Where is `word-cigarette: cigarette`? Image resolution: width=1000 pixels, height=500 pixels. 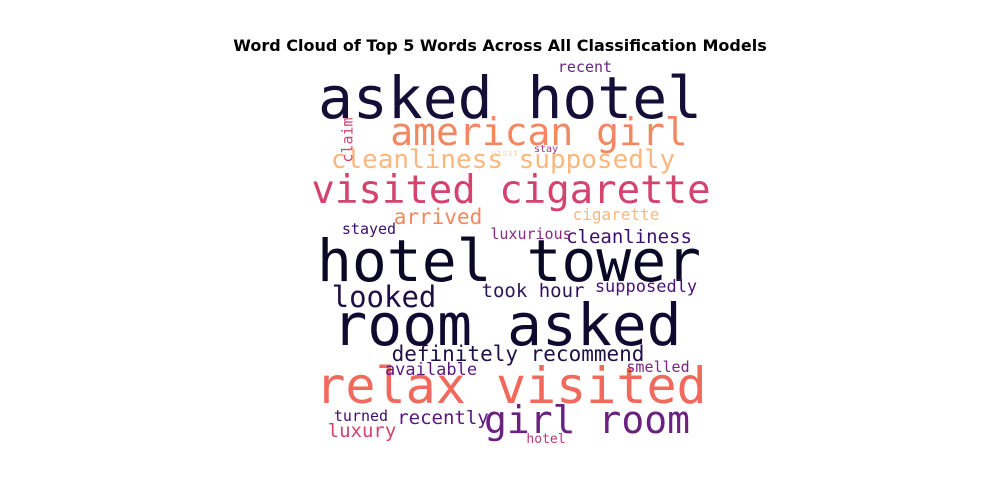 word-cigarette: cigarette is located at coordinates (616, 214).